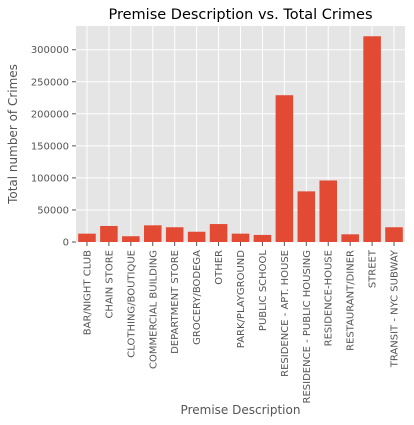 The image size is (414, 425). Describe the element at coordinates (219, 267) in the screenshot. I see `x-tick-label: OTHER` at that location.